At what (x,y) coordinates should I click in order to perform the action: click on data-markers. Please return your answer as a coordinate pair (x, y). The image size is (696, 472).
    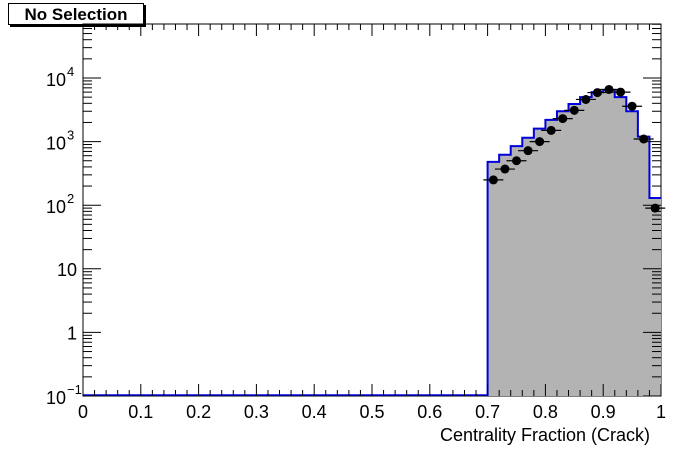
    Looking at the image, I should click on (574, 148).